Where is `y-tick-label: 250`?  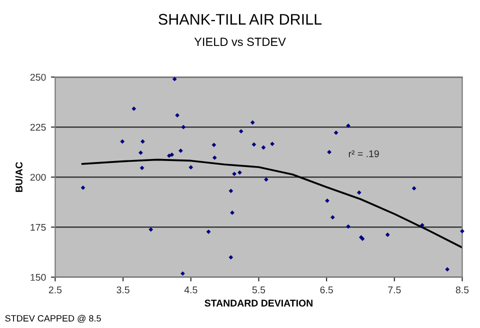
y-tick-label: 250 is located at coordinates (38, 77).